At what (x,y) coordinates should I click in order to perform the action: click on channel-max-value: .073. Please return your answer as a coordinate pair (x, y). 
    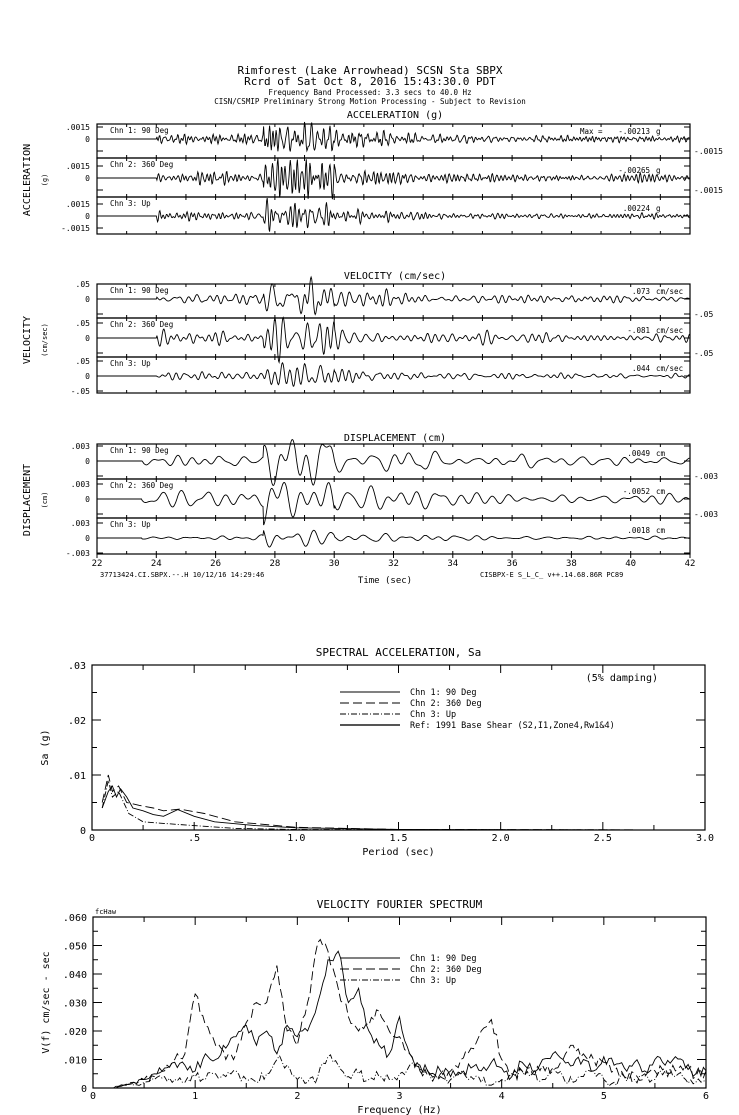
    Looking at the image, I should click on (641, 291).